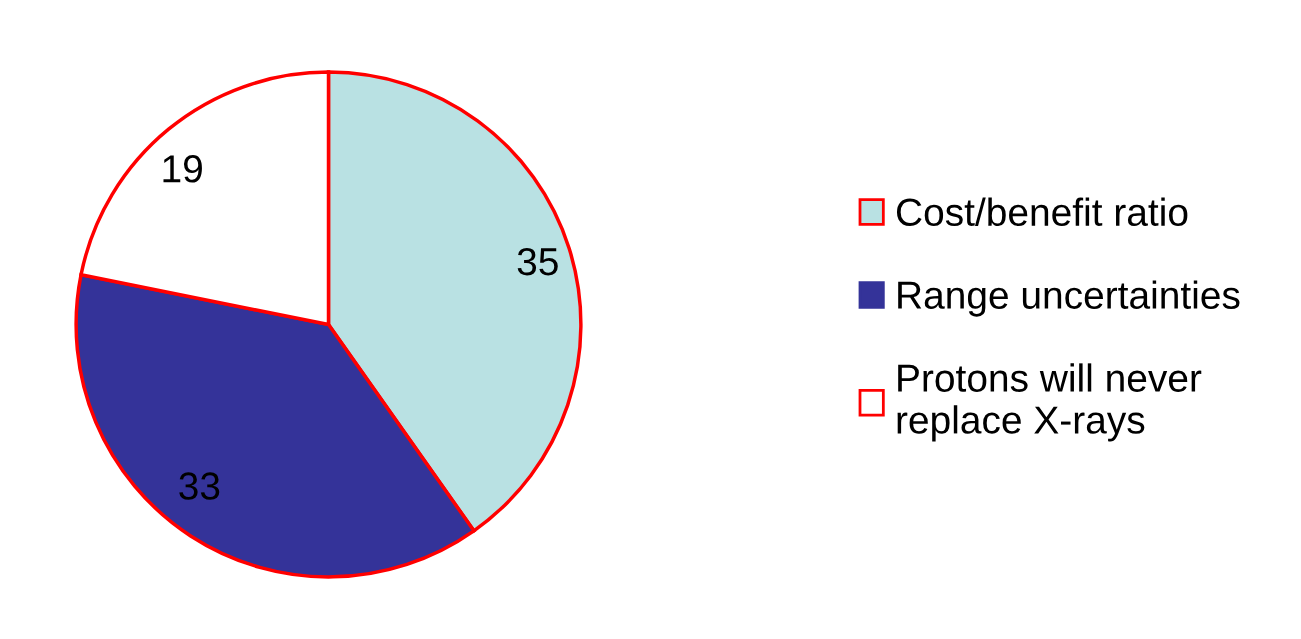 The width and height of the screenshot is (1301, 639). Describe the element at coordinates (1049, 402) in the screenshot. I see `legend-label: Protons will never replace X-rays` at that location.